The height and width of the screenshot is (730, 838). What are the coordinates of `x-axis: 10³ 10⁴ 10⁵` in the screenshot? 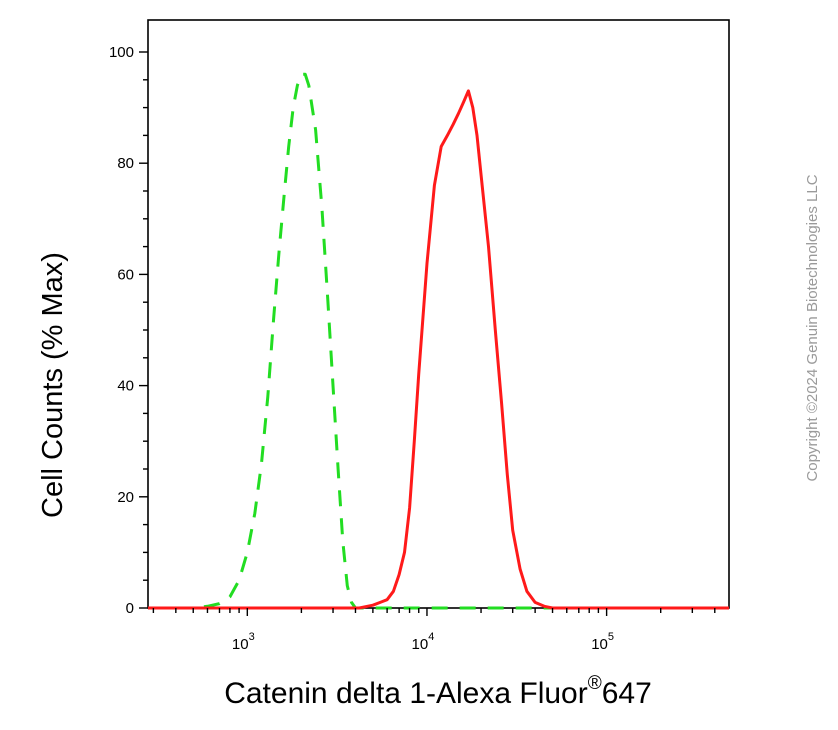 It's located at (434, 630).